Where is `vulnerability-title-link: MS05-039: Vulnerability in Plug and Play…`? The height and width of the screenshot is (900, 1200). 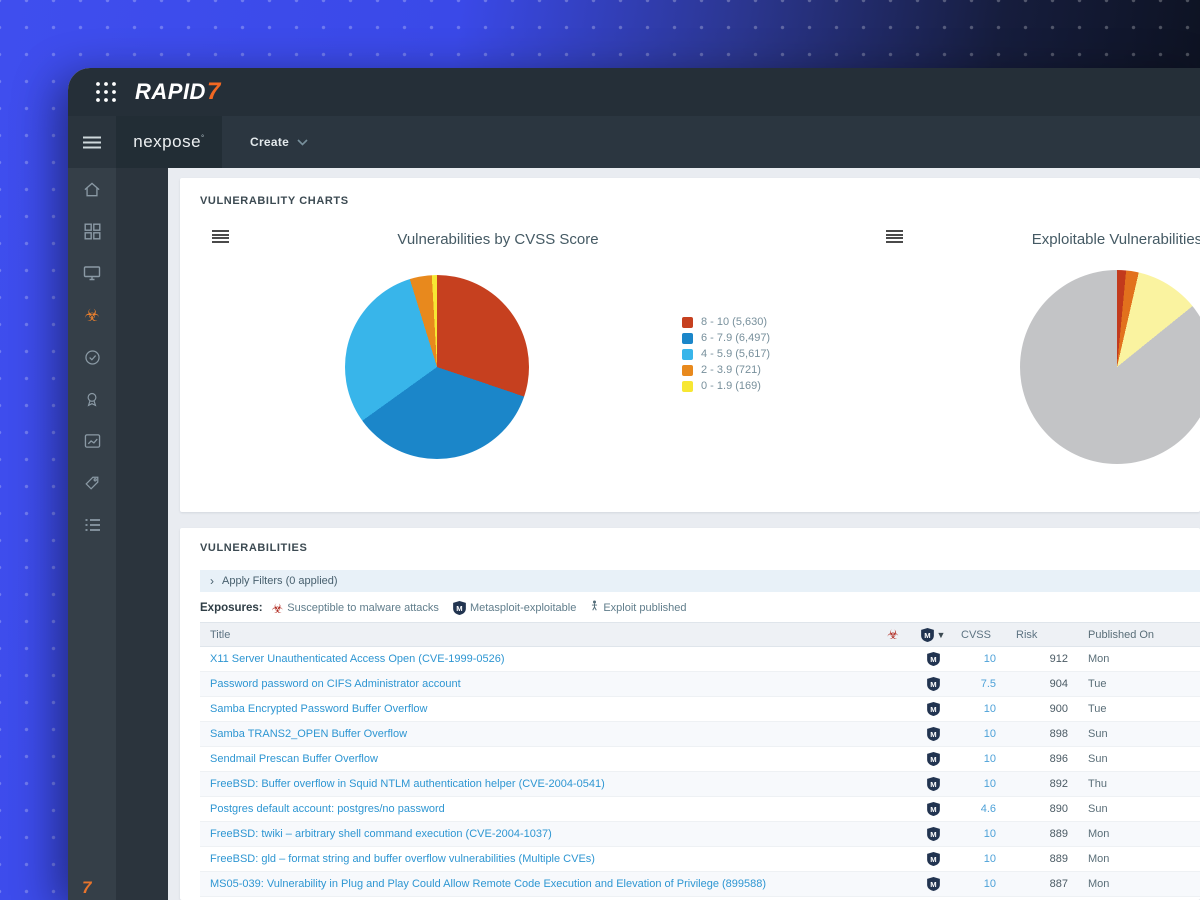
vulnerability-title-link: MS05-039: Vulnerability in Plug and Play… is located at coordinates (488, 884).